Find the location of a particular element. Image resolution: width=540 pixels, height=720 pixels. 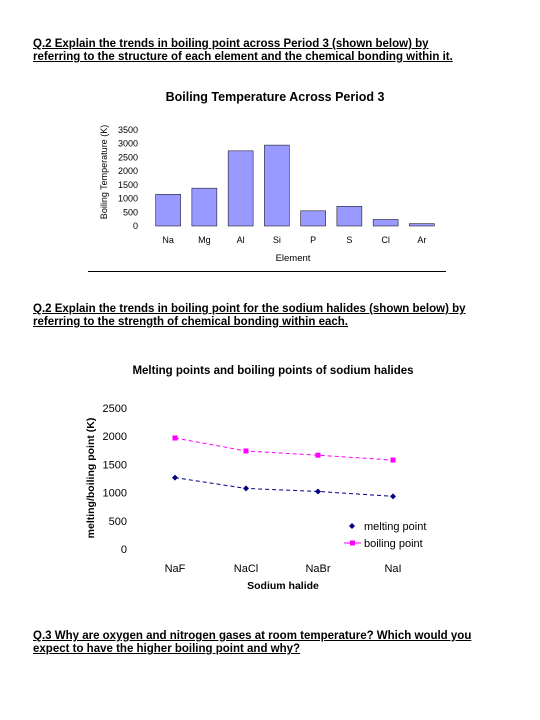

chart-1-y-tick-label: 2500 is located at coordinates (128, 157).